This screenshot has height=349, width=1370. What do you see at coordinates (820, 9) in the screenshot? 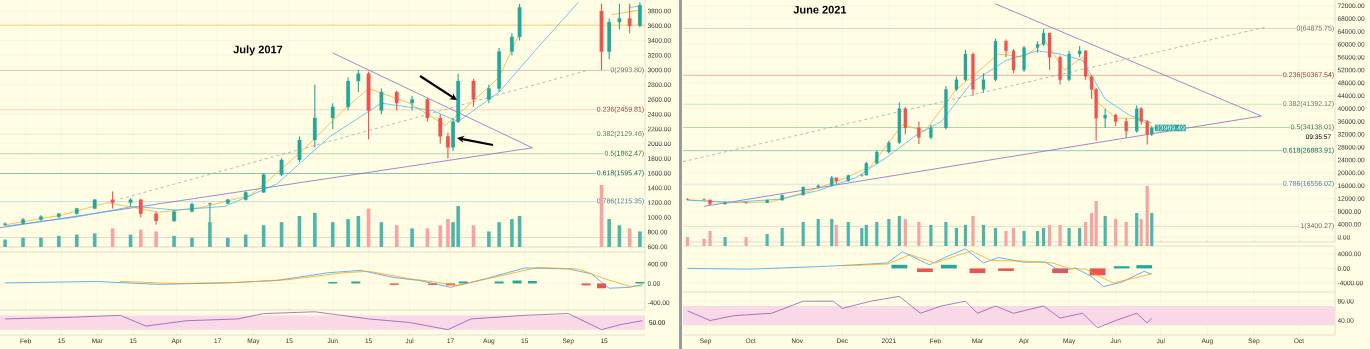
I see `annotation: June 2021` at bounding box center [820, 9].